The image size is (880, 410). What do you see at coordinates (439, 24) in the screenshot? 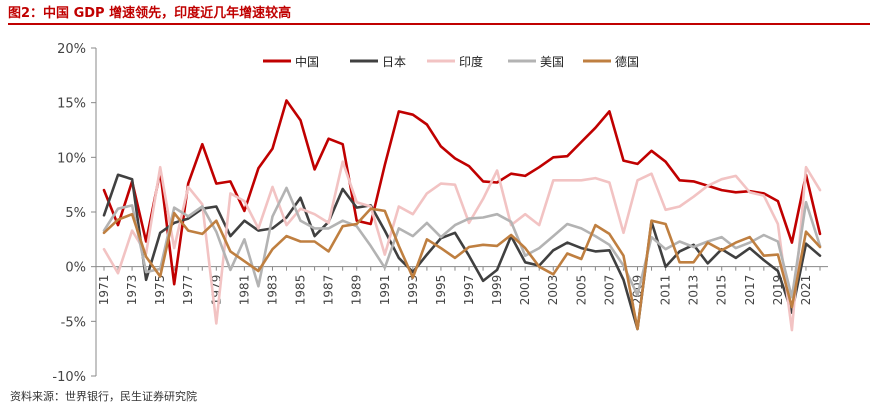
I see `title-divider` at bounding box center [439, 24].